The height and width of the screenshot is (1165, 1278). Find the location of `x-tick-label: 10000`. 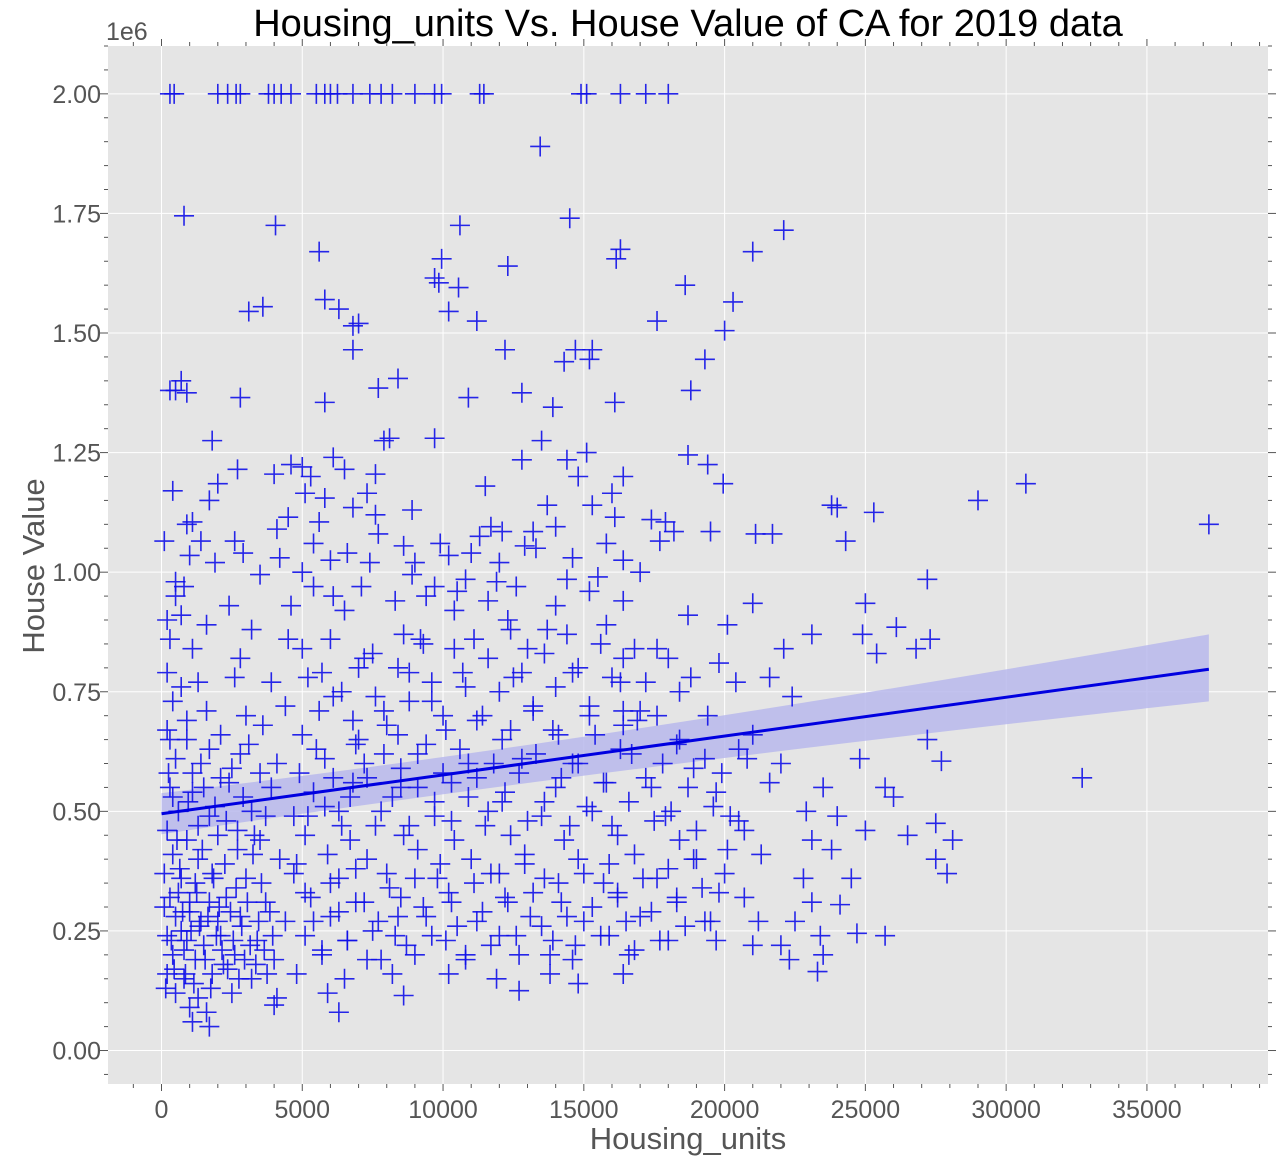

x-tick-label: 10000 is located at coordinates (443, 1110).